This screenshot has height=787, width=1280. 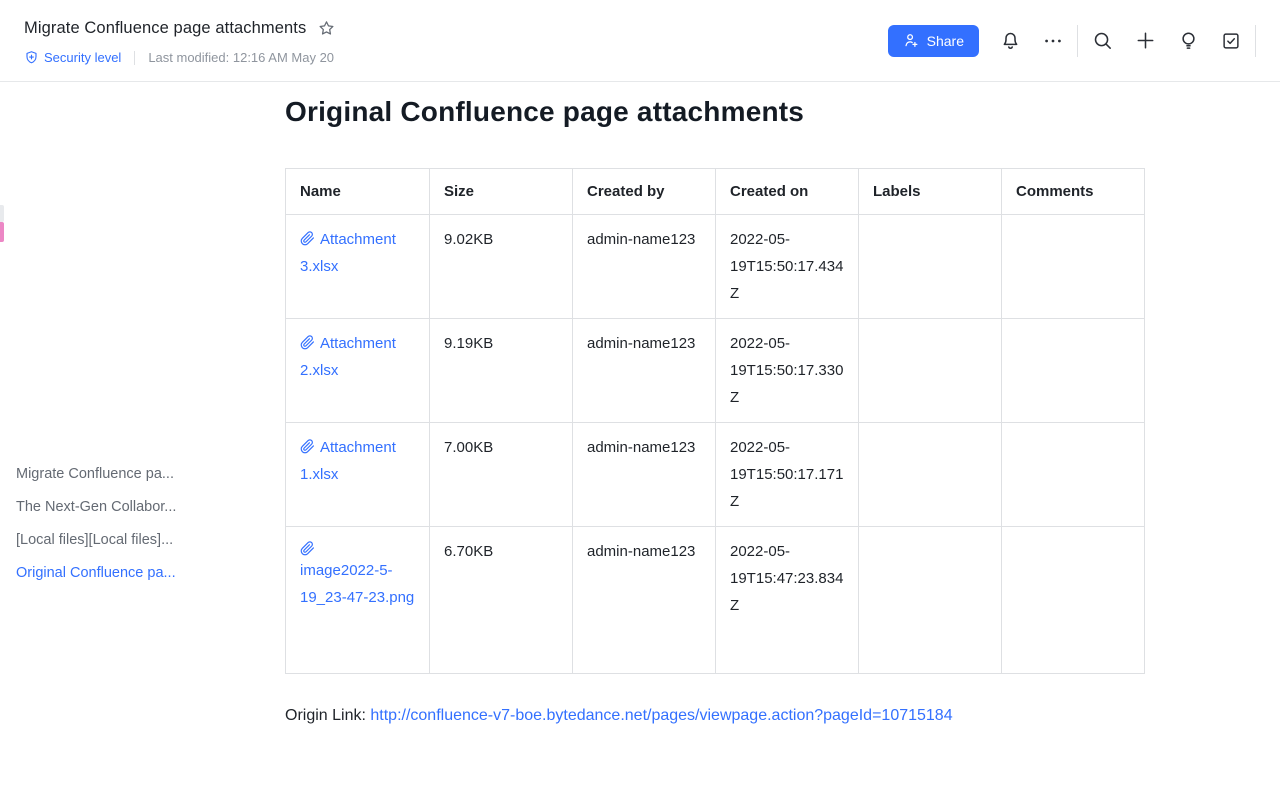 What do you see at coordinates (545, 111) in the screenshot?
I see `page-title: Original Confluence page attachments` at bounding box center [545, 111].